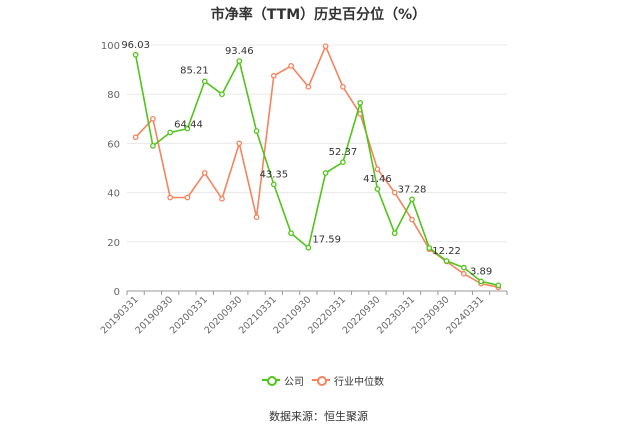  Describe the element at coordinates (113, 194) in the screenshot. I see `y-tick-label: 40` at that location.